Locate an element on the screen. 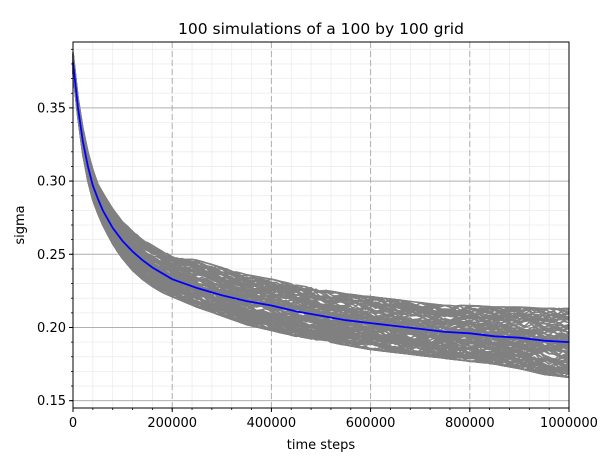 Image resolution: width=610 pixels, height=457 pixels. x-tick-label: 400000 is located at coordinates (272, 423).